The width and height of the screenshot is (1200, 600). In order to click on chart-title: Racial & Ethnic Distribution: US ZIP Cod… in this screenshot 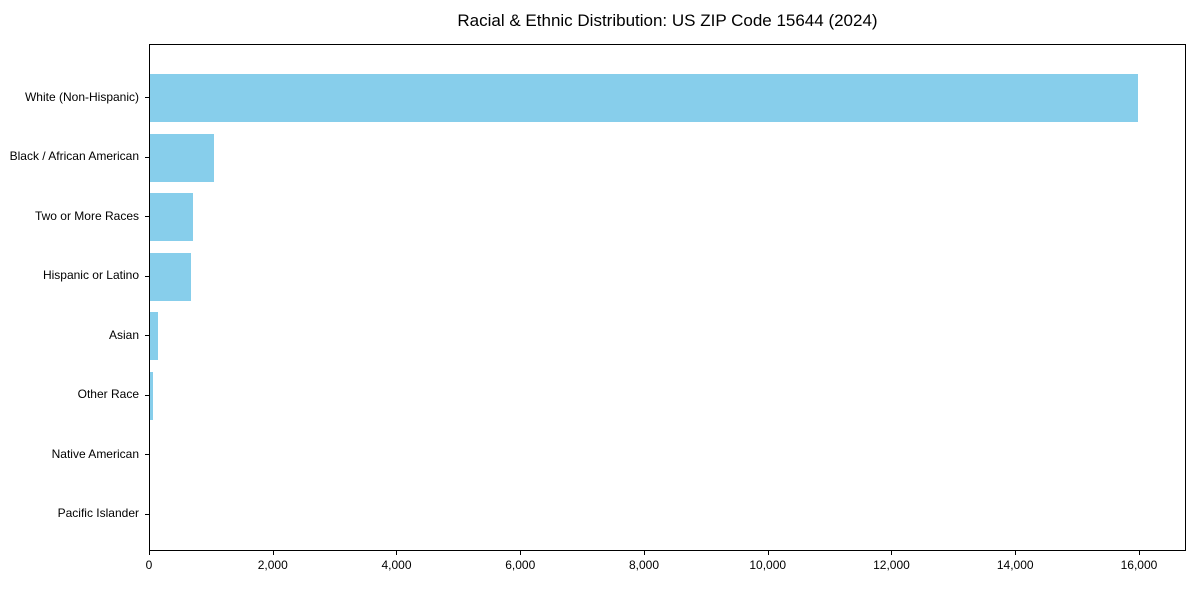, I will do `click(667, 20)`.